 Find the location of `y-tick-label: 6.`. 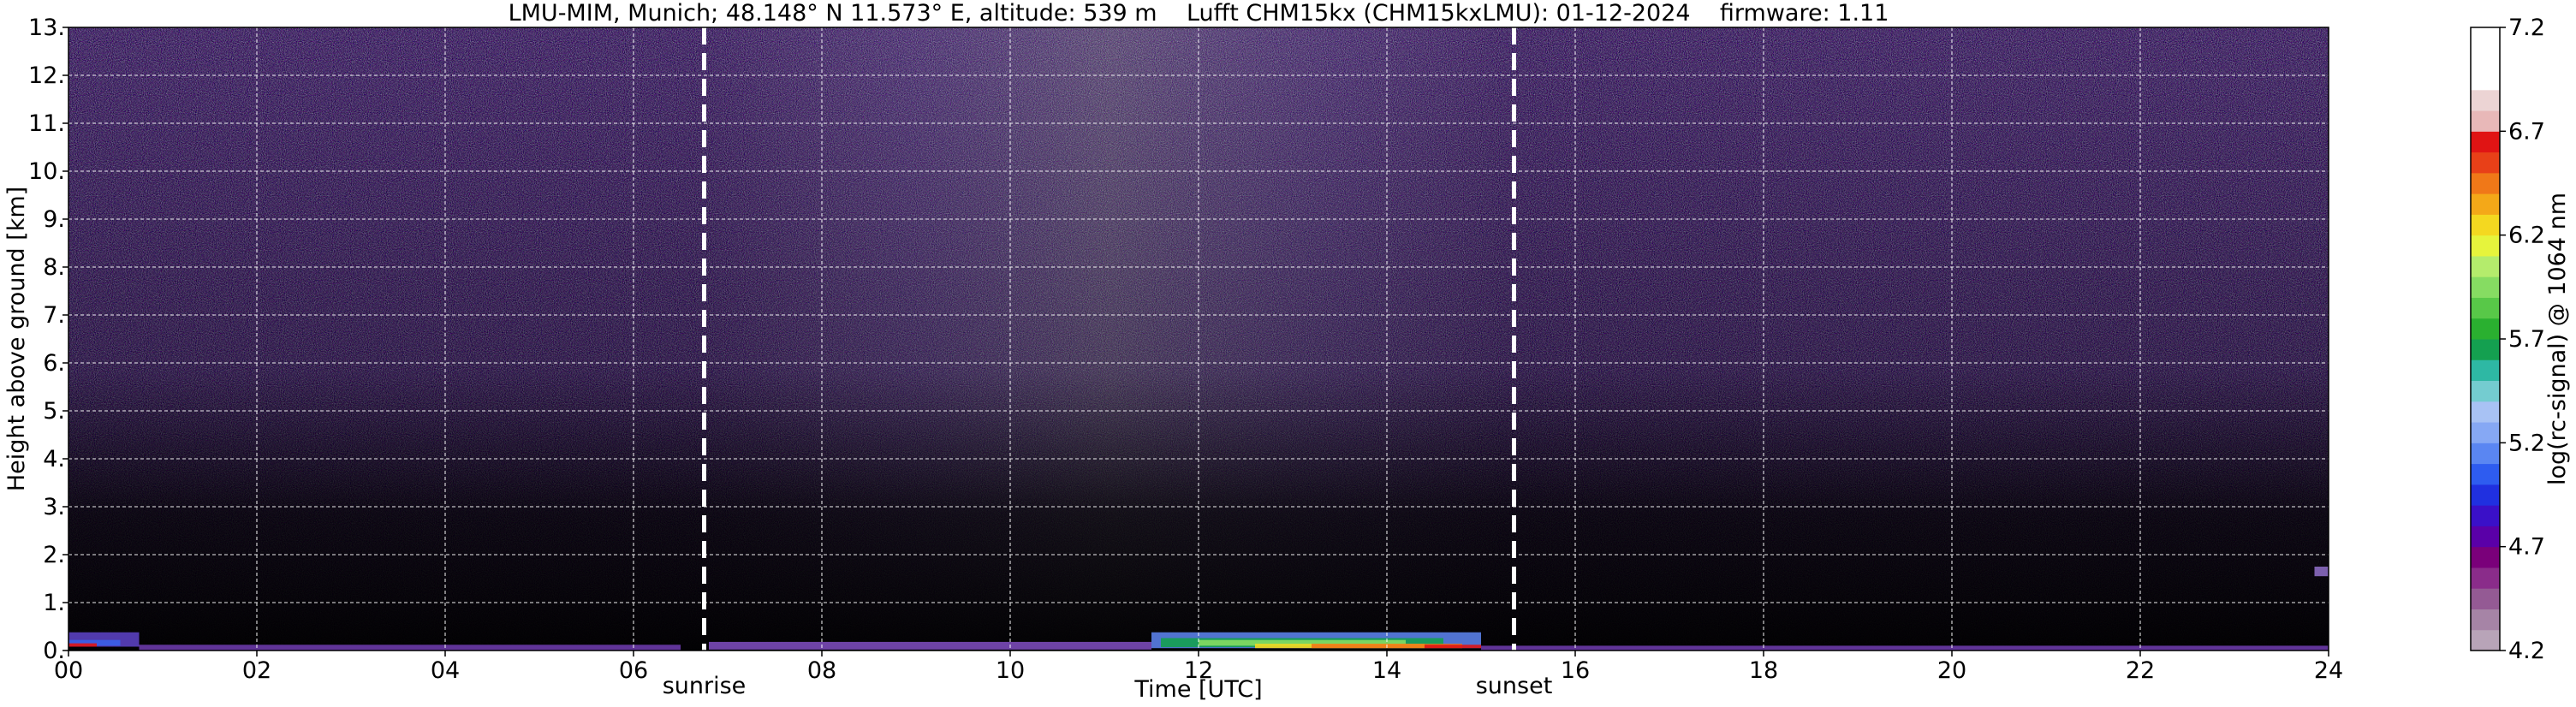

y-tick-label: 6. is located at coordinates (54, 363).